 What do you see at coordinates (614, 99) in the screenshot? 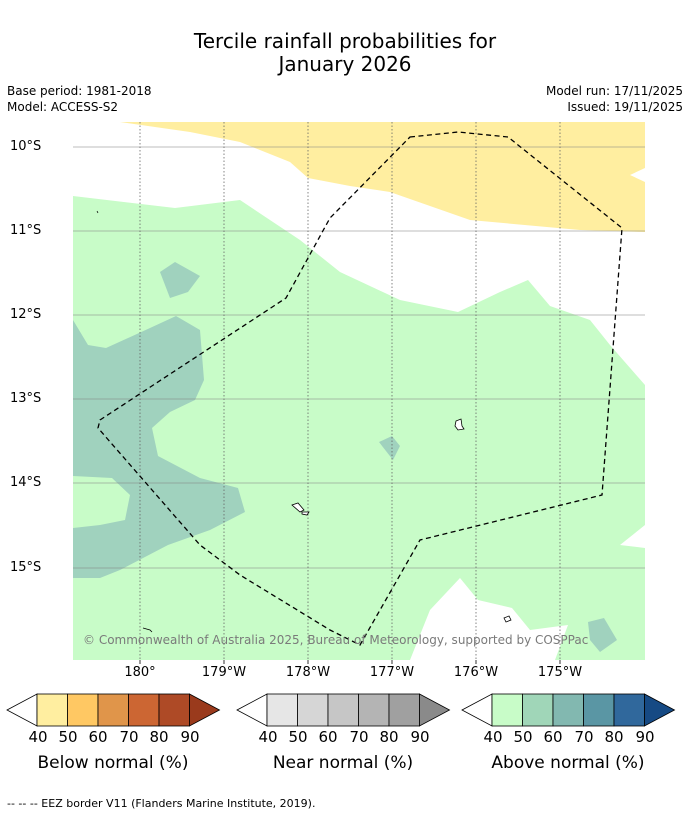
I see `meta-right: Model run: 17/11/2025 Issued: 19/11/2025` at bounding box center [614, 99].